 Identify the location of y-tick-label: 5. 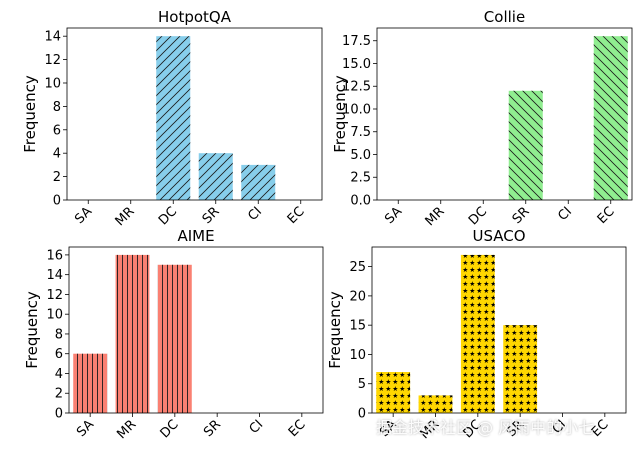
(362, 384).